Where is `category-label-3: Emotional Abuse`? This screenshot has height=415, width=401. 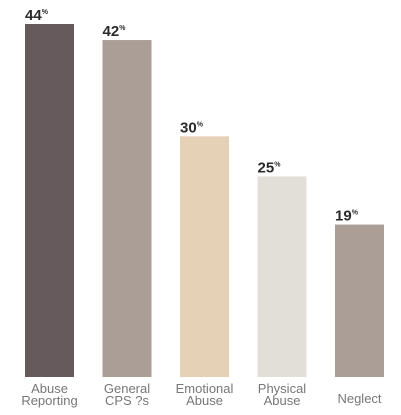
category-label-3: Emotional Abuse is located at coordinates (205, 394).